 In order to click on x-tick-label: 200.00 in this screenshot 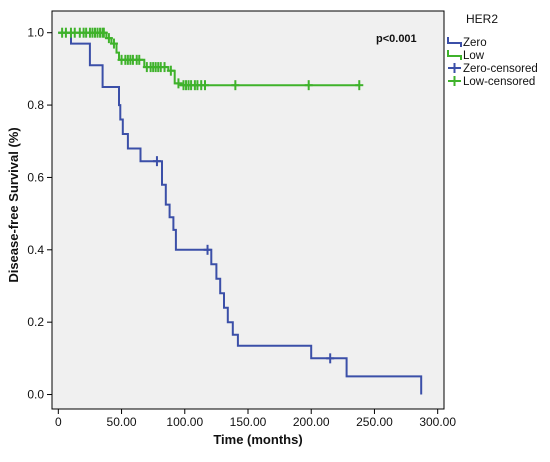, I will do `click(311, 422)`.